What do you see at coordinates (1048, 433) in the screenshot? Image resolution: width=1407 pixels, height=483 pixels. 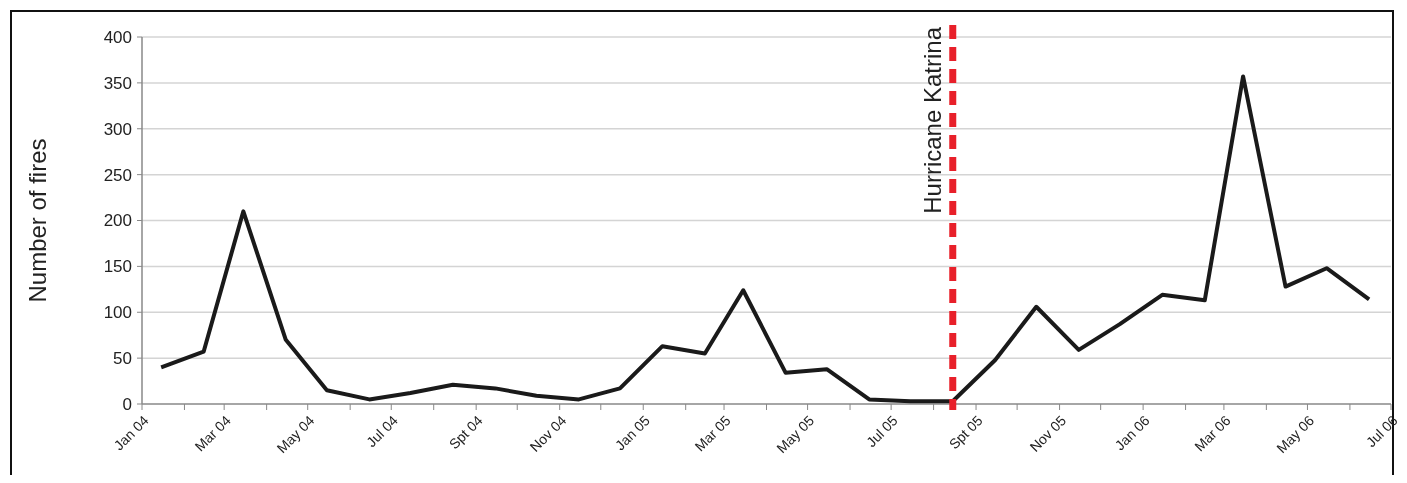 I see `x-tick-label: Nov 05` at bounding box center [1048, 433].